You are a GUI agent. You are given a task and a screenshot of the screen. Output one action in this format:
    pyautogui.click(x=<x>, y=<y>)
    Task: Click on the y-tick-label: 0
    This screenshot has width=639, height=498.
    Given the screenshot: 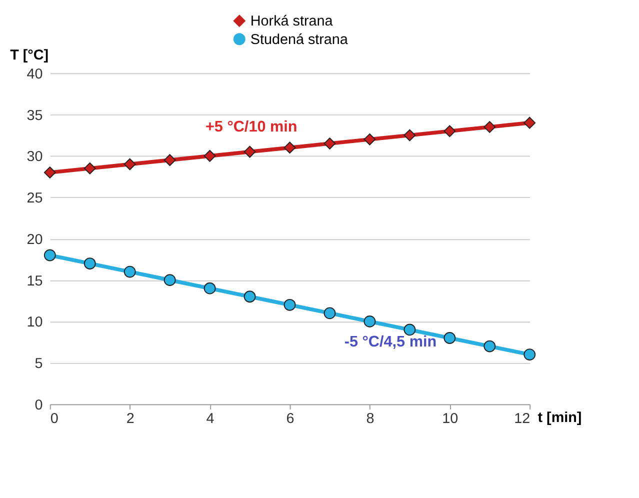 What is the action you would take?
    pyautogui.click(x=38, y=405)
    